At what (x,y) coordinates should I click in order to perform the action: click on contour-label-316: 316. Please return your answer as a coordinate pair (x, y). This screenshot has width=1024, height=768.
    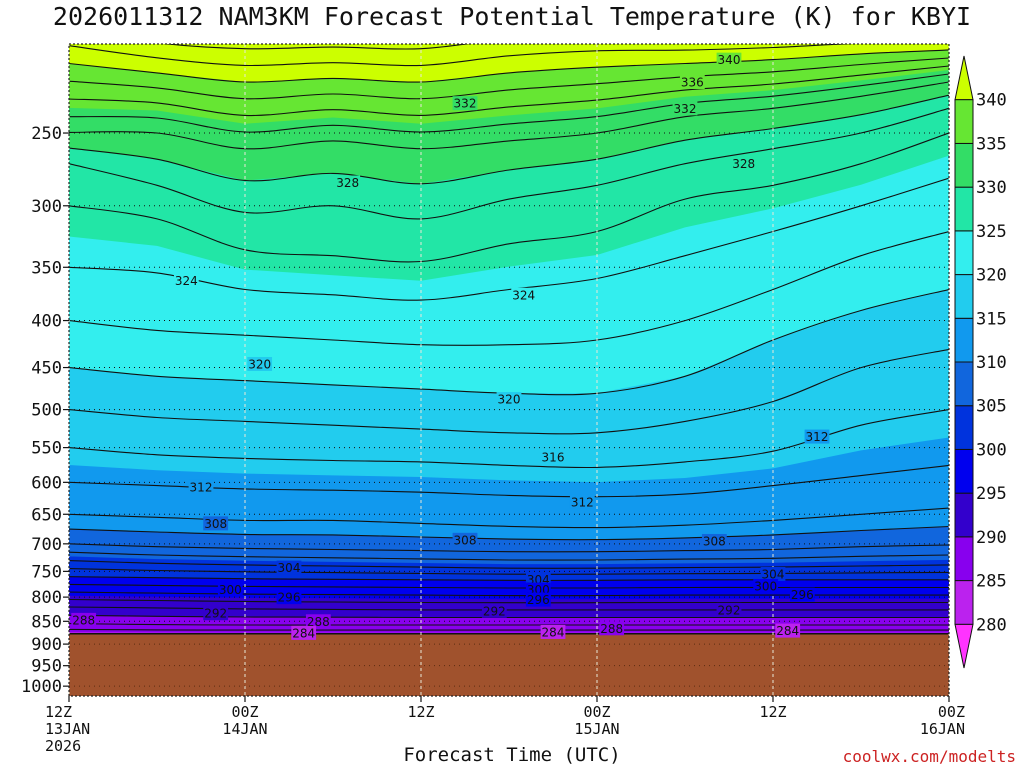
    Looking at the image, I should click on (553, 457).